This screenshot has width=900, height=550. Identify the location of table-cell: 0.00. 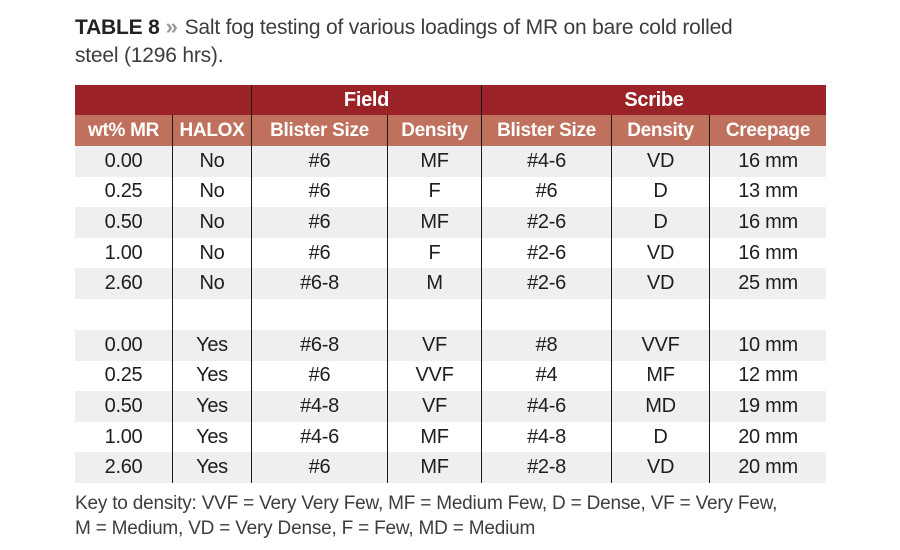
(124, 345).